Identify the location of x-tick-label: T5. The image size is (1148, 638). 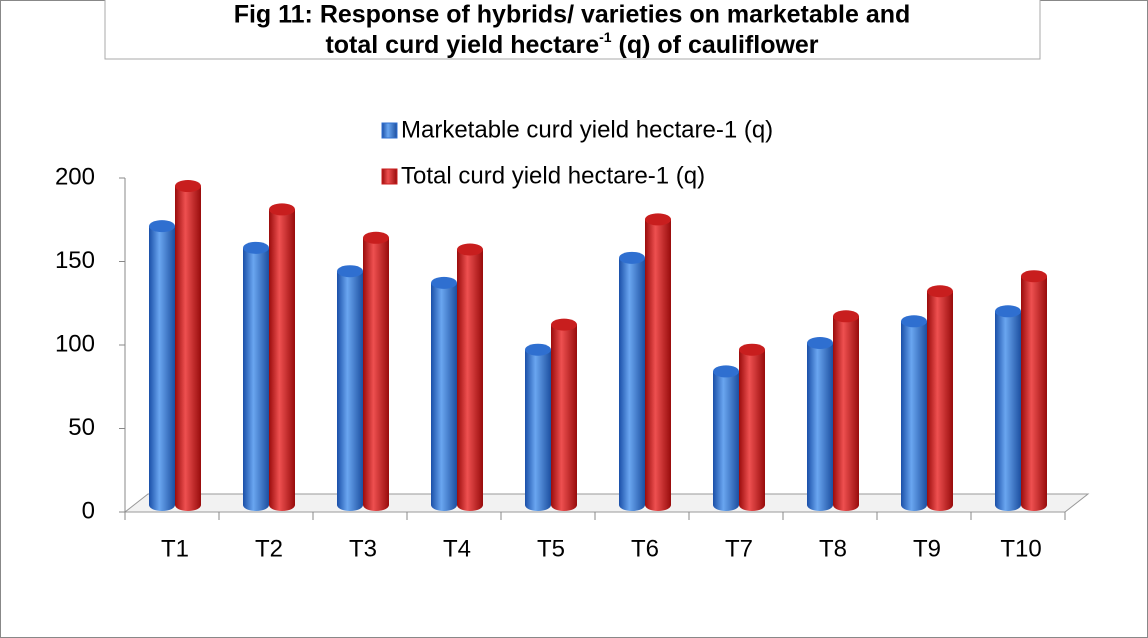
(551, 548).